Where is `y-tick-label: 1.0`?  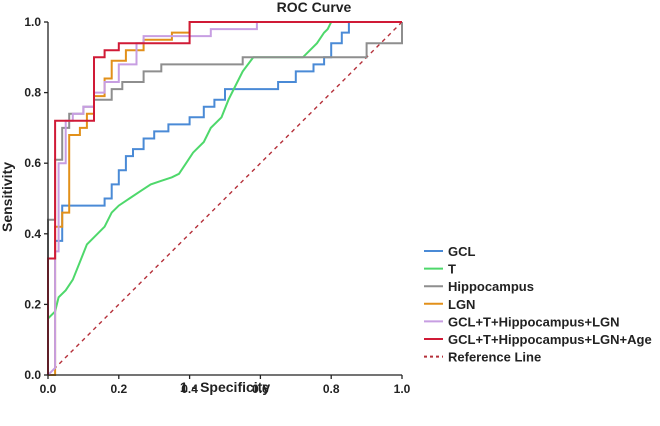 y-tick-label: 1.0 is located at coordinates (32, 22).